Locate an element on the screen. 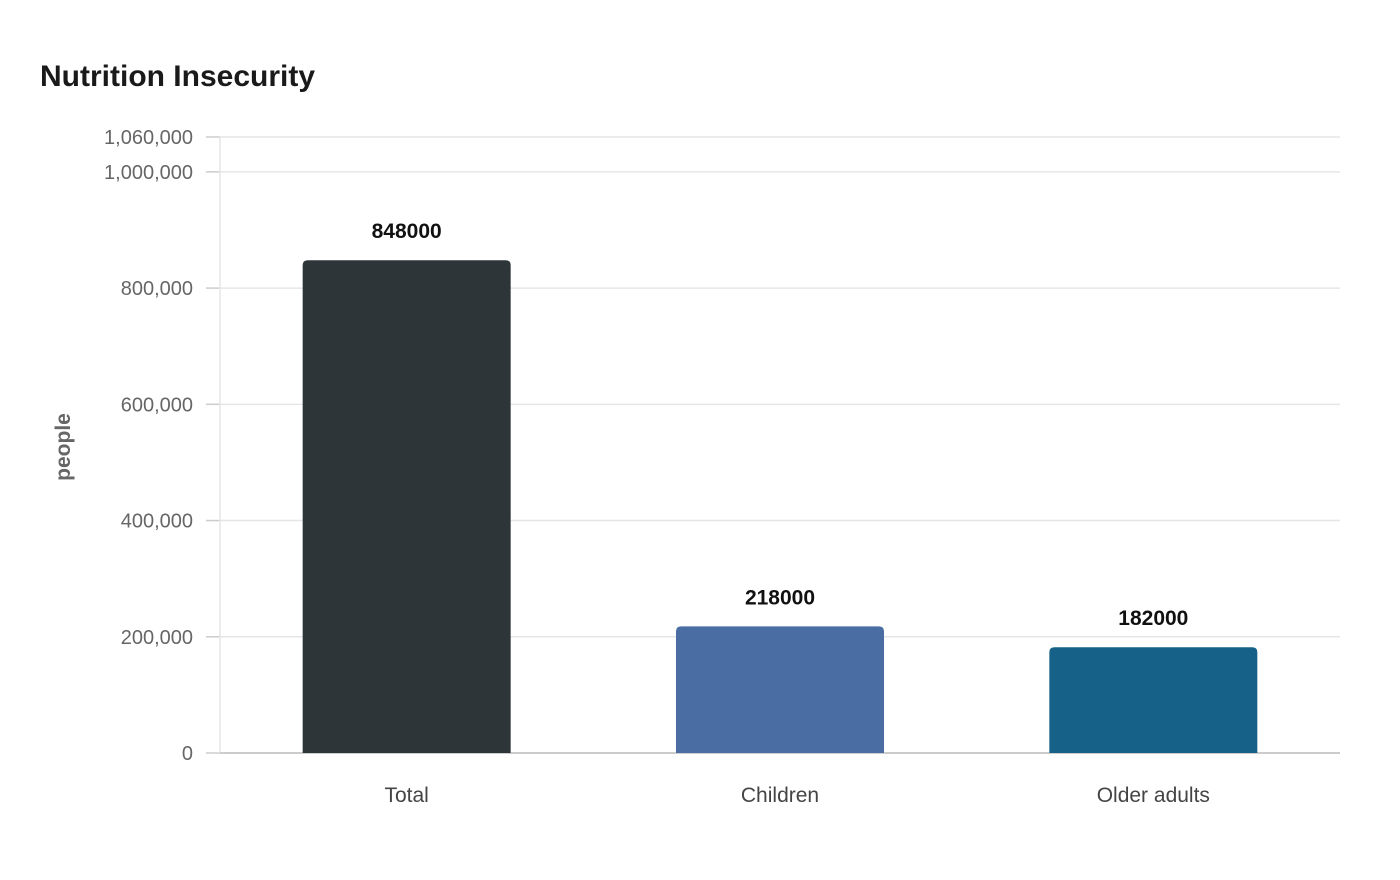 The image size is (1400, 880). bar-older-adults is located at coordinates (1153, 700).